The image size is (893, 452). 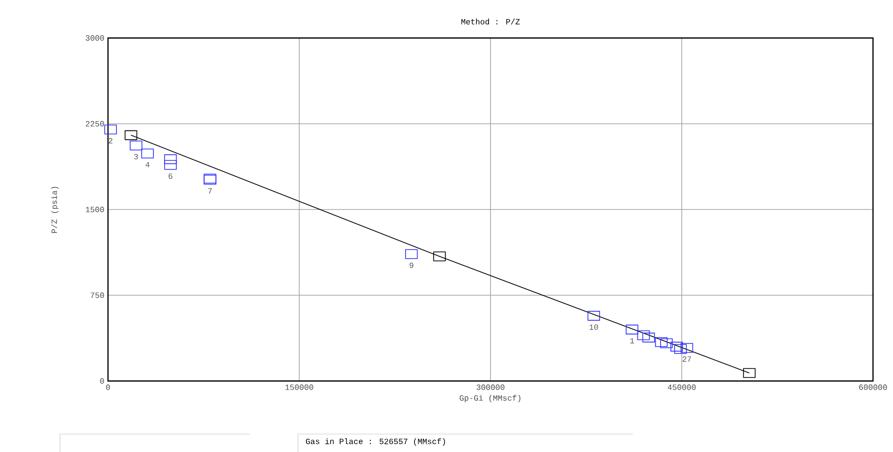 What do you see at coordinates (95, 209) in the screenshot?
I see `y-tick-label: 1500` at bounding box center [95, 209].